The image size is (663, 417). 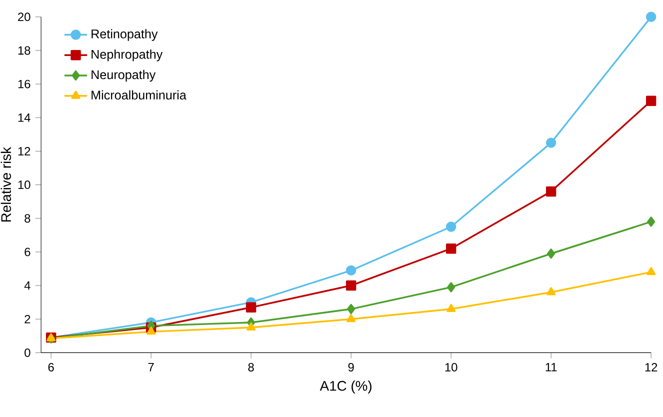 What do you see at coordinates (351, 367) in the screenshot?
I see `x-tick-label: 9` at bounding box center [351, 367].